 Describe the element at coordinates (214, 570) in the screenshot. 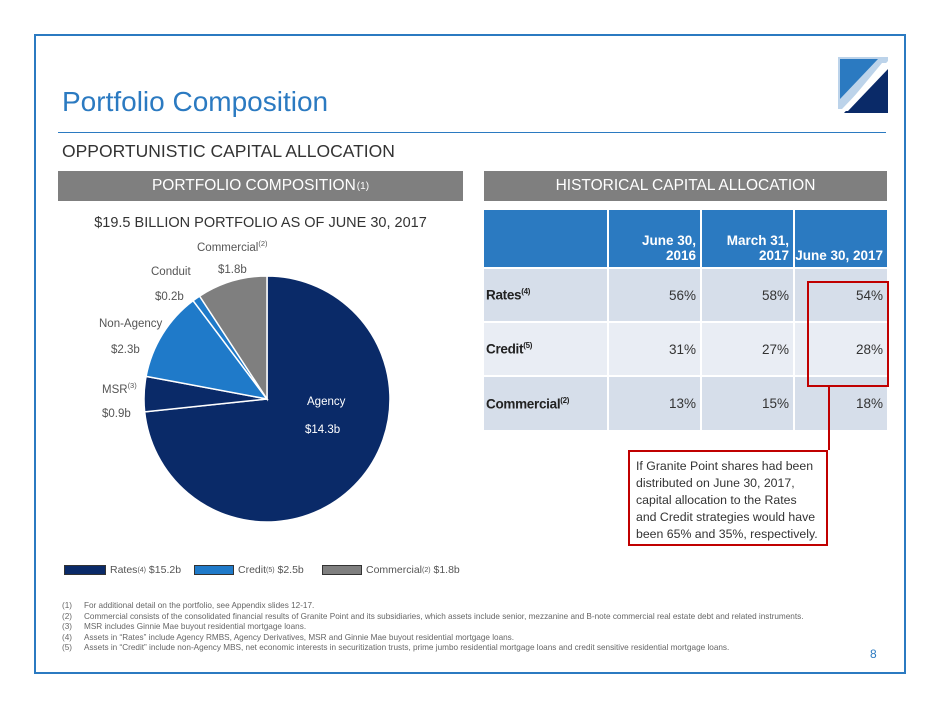

I see `legend-swatch-credit` at that location.